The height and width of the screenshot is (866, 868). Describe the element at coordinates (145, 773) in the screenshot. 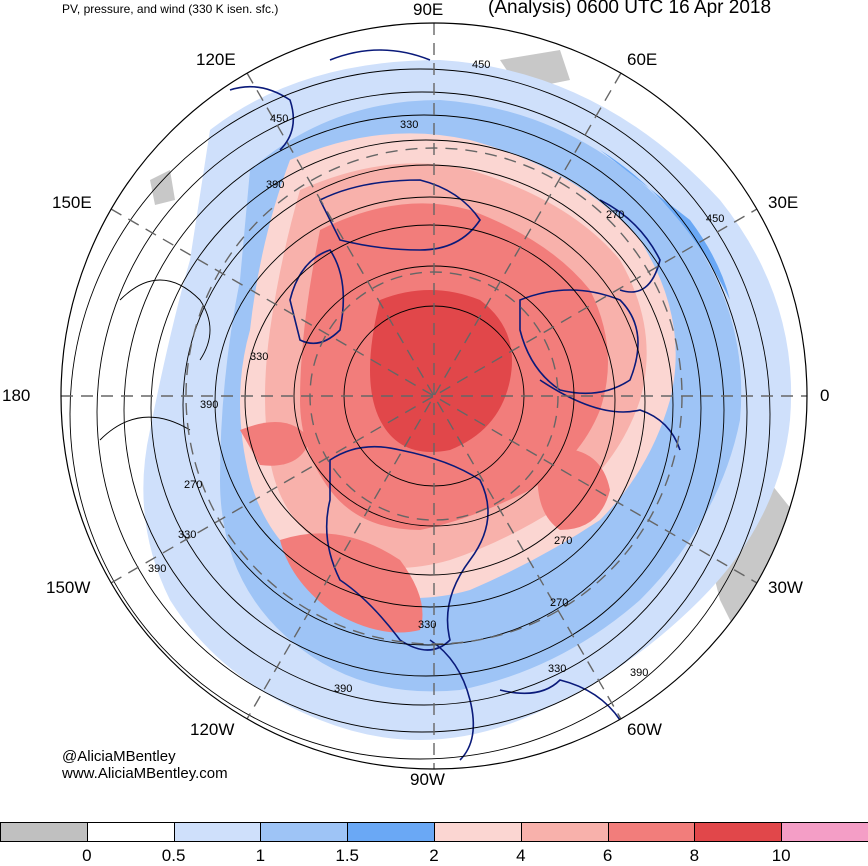

I see `credit-url: www.AliciaMBentley.com` at that location.